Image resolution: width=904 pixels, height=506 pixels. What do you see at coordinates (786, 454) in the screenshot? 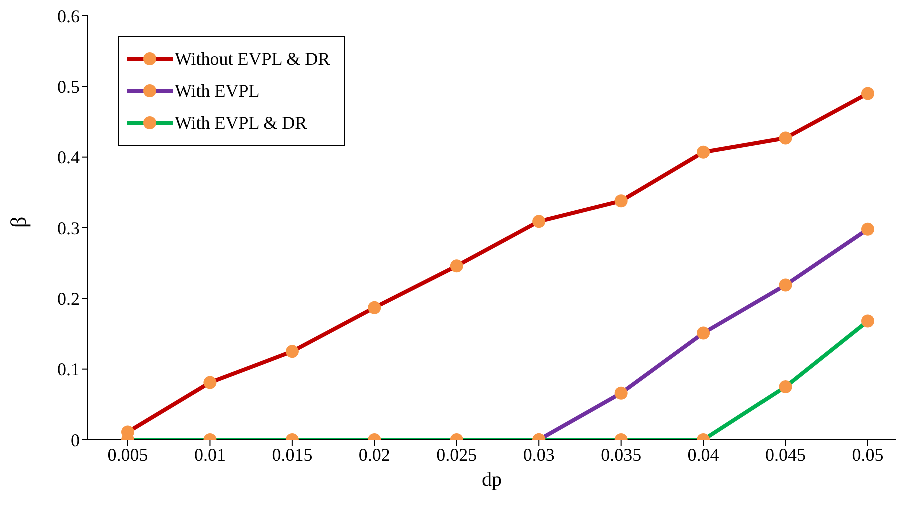
I see `x-tick-label: 0.045` at bounding box center [786, 454].